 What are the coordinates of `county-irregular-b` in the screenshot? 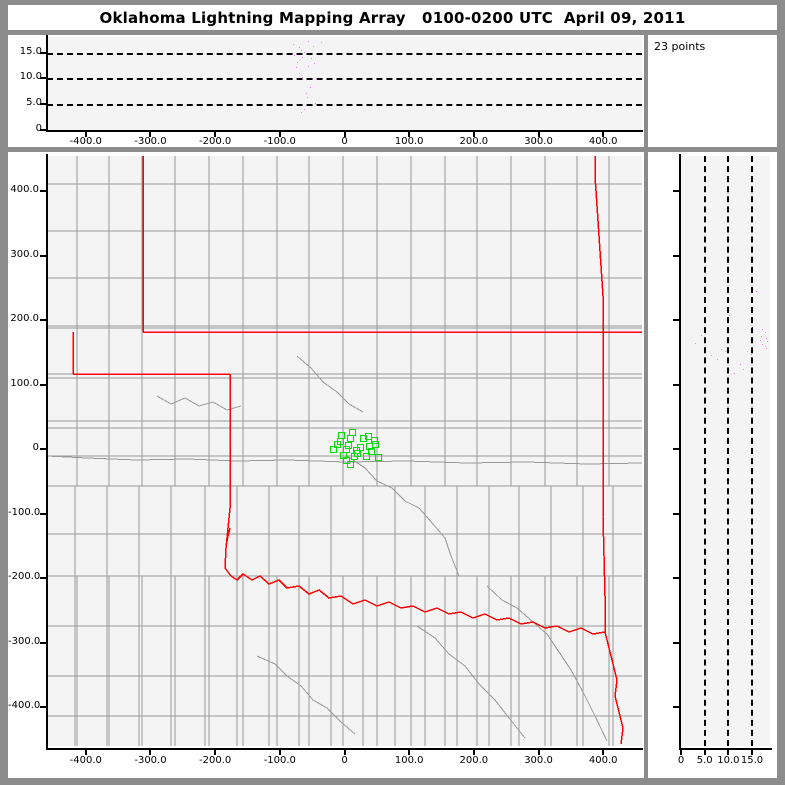 It's located at (547, 663).